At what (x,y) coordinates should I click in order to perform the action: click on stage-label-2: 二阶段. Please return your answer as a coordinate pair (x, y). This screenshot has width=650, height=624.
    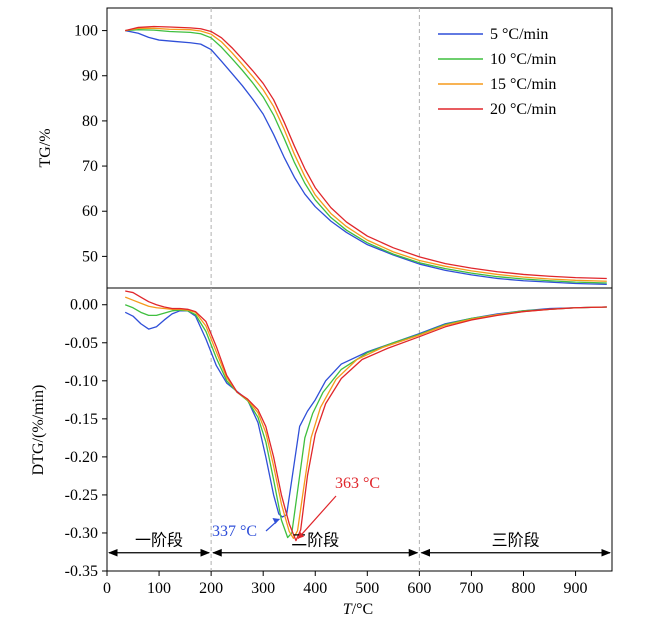
    Looking at the image, I should click on (315, 541).